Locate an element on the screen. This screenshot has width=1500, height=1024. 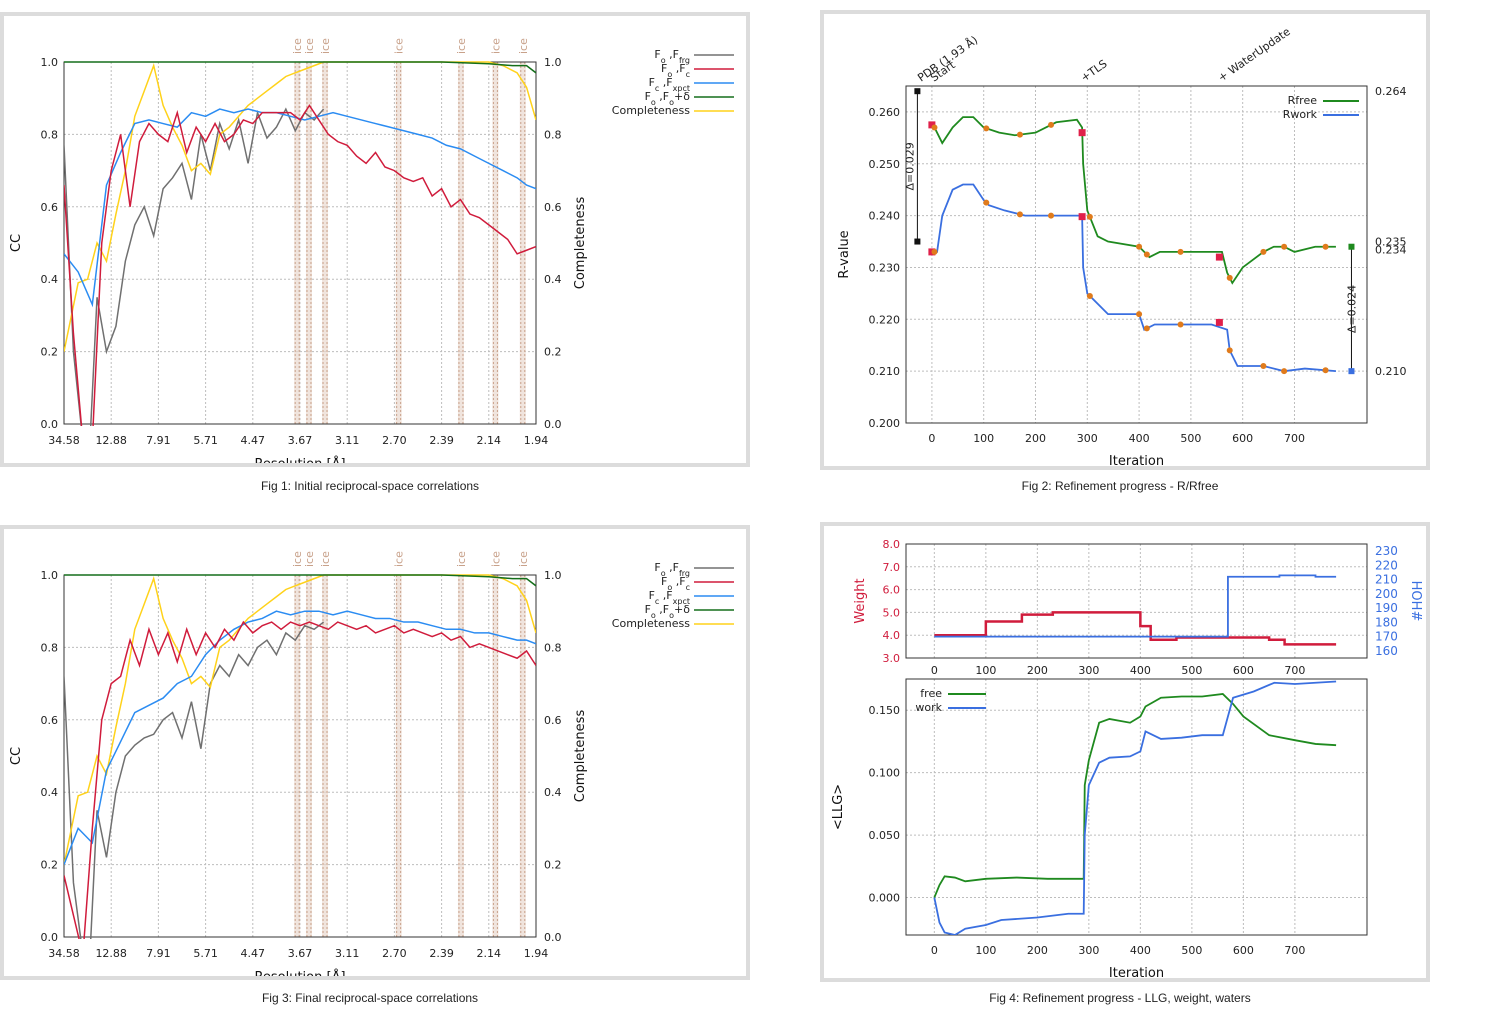
legend-label: work is located at coordinates (928, 707).